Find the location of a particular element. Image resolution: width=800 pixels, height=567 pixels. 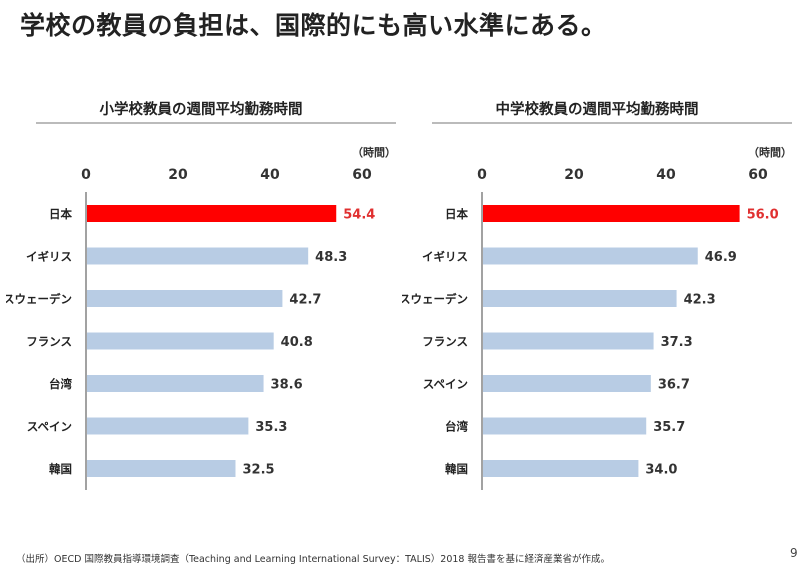

value-label: 42.3 is located at coordinates (700, 300).